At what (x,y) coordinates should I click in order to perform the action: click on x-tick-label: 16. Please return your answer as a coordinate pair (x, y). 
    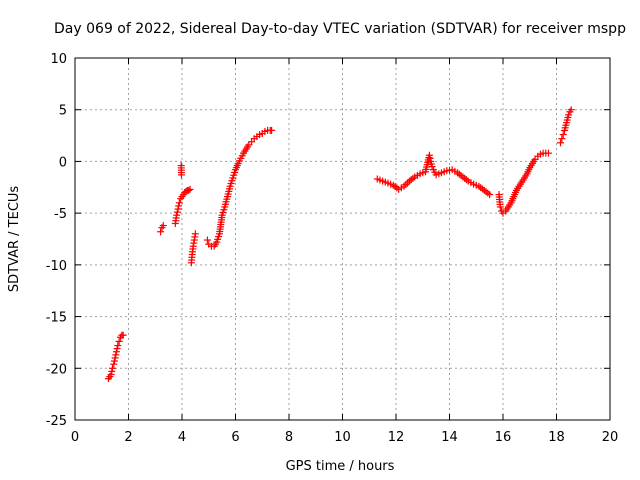
    Looking at the image, I should click on (503, 437).